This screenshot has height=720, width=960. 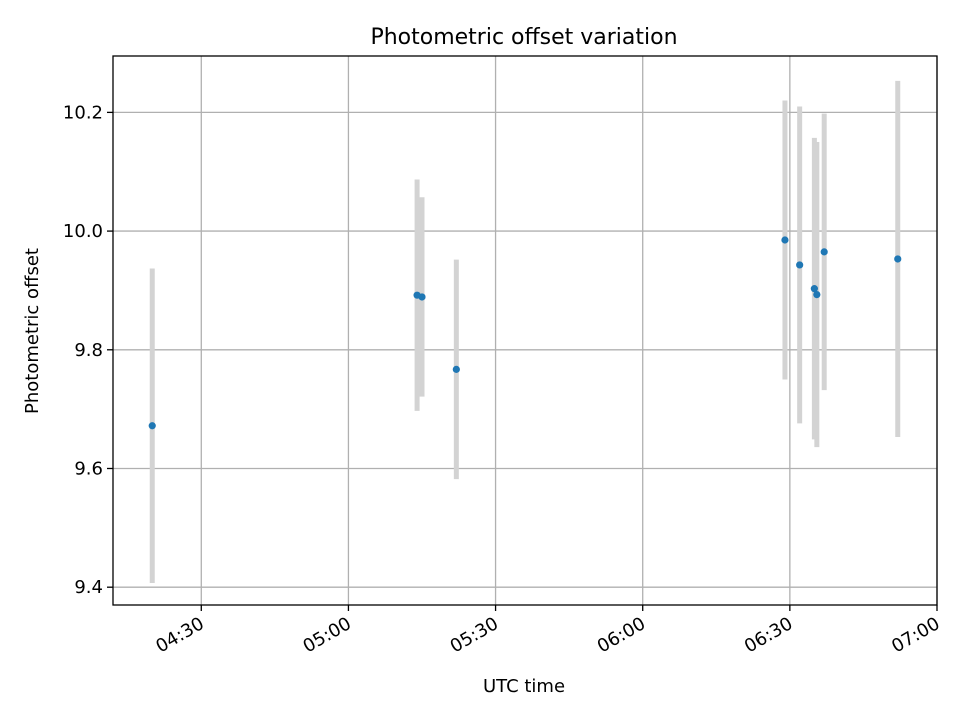 What do you see at coordinates (524, 686) in the screenshot?
I see `x-axis-label: UTC time` at bounding box center [524, 686].